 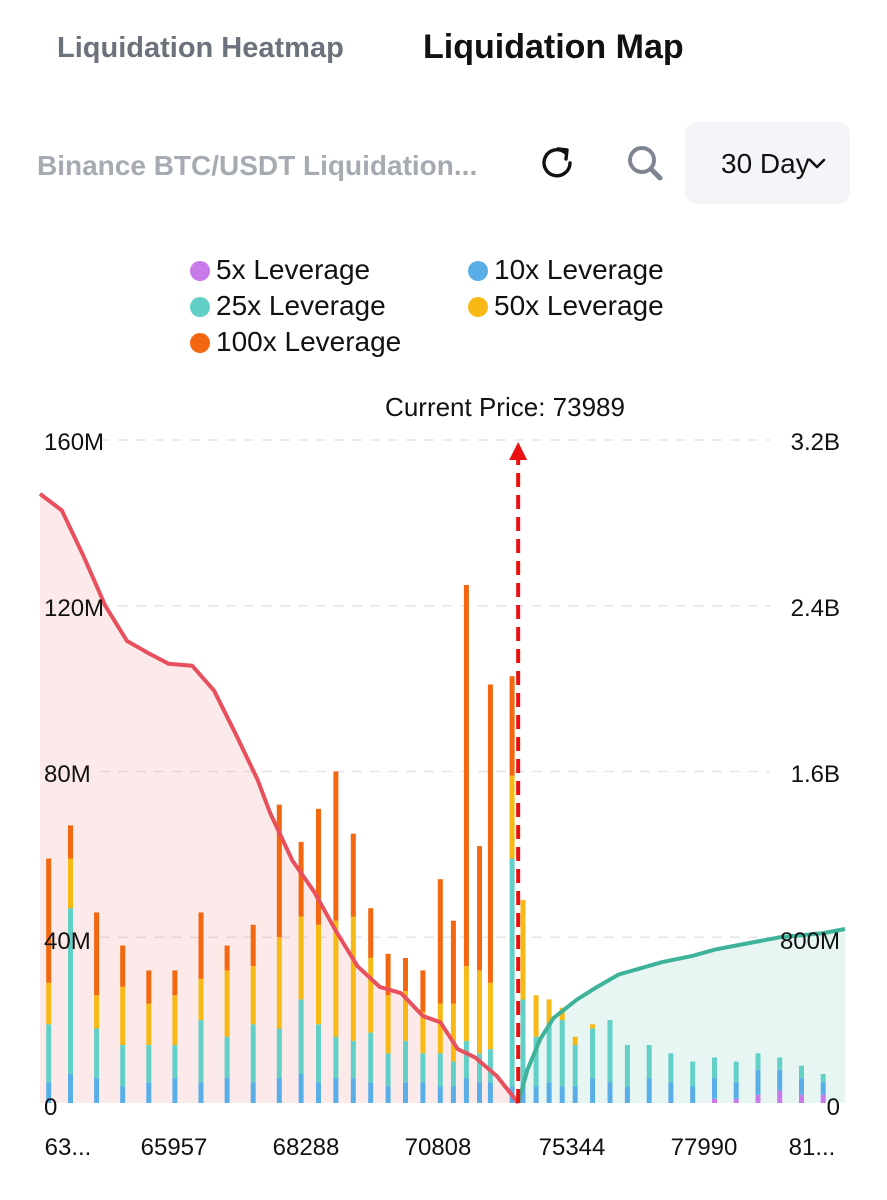 What do you see at coordinates (572, 1147) in the screenshot?
I see `x-tick-label: 75344` at bounding box center [572, 1147].